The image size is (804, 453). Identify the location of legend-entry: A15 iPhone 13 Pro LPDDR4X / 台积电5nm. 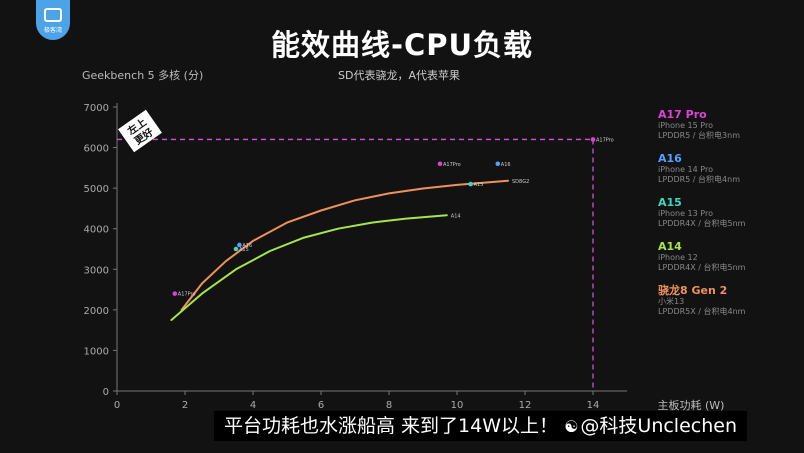
(728, 212).